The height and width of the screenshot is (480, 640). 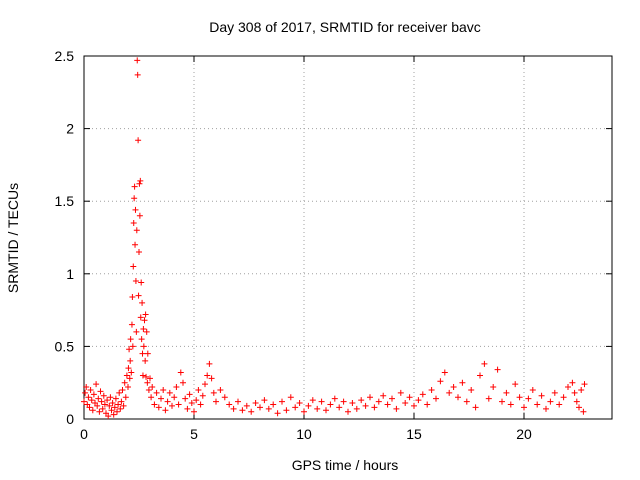 I want to click on y-tick-label: 2.5, so click(x=65, y=56).